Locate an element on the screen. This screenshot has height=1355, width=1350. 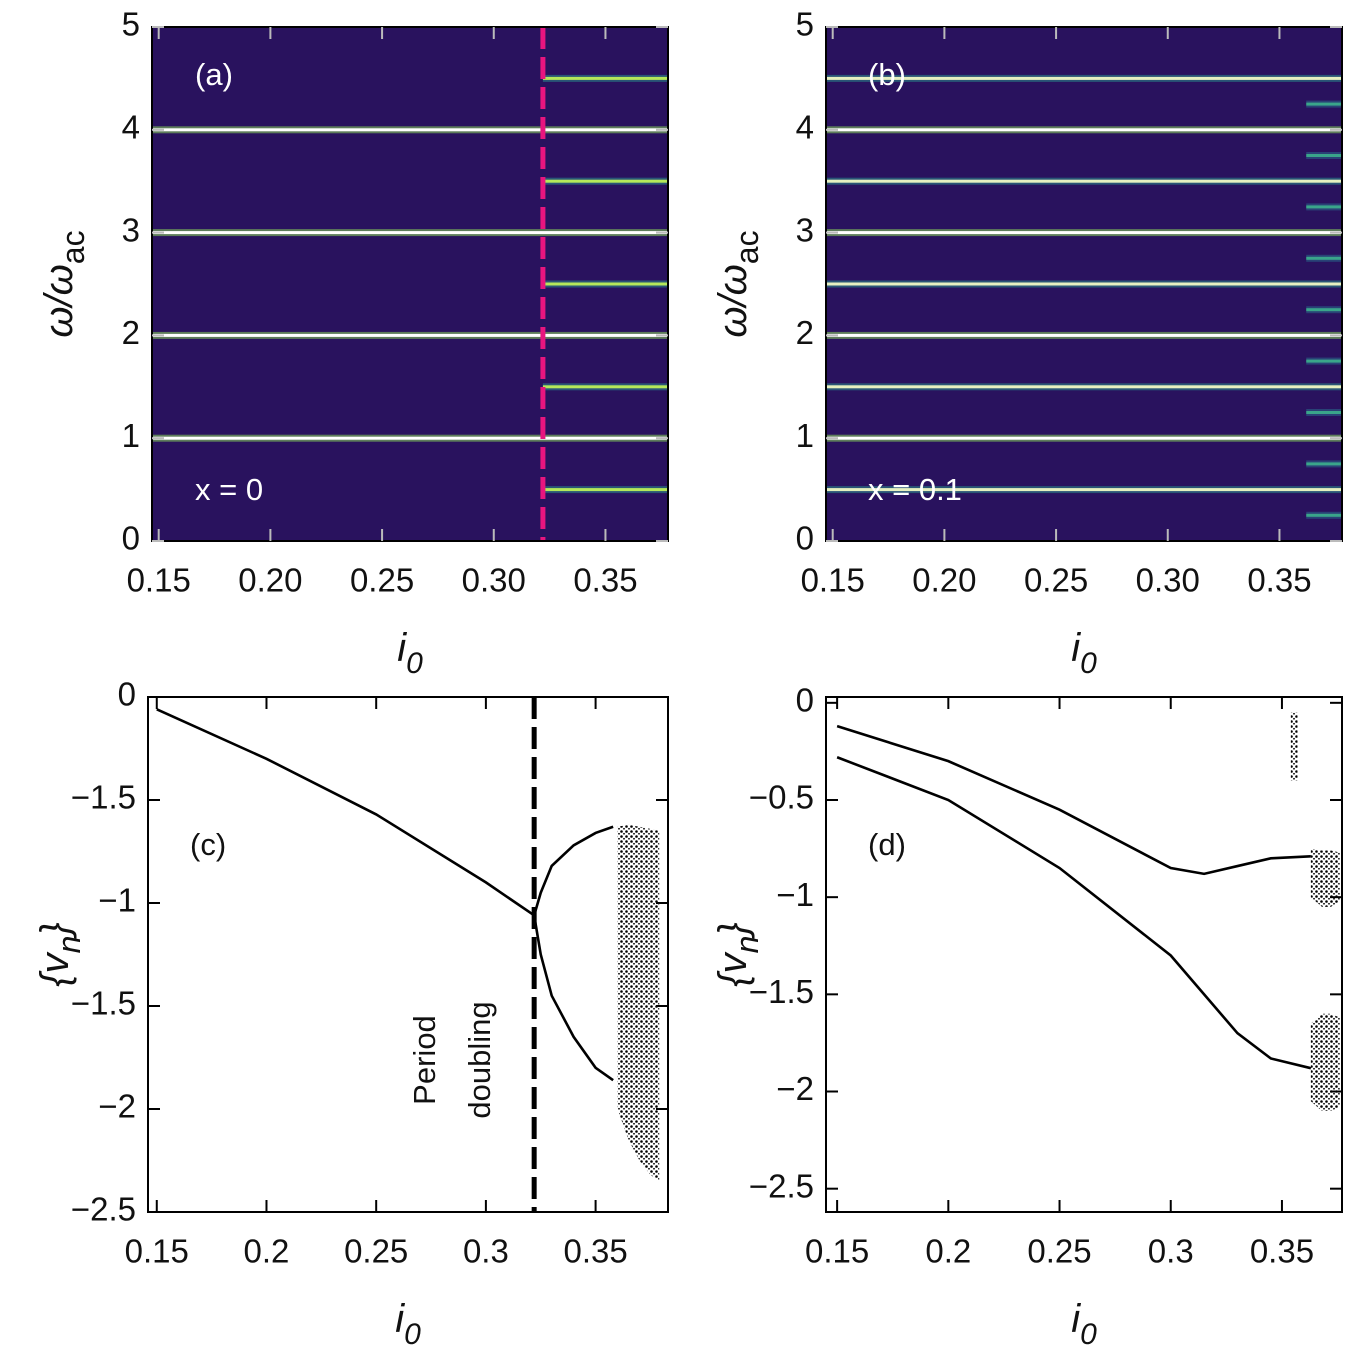
y-label-sub: n is located at coordinates (69, 945).